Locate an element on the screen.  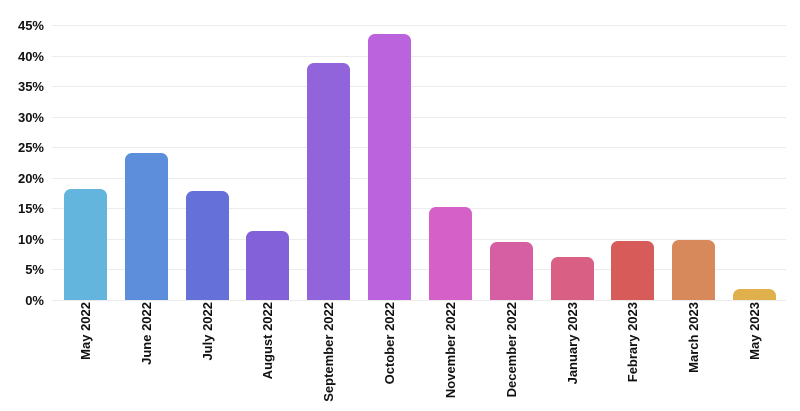
x-tick-label-febrary-2023: Febrary 2023 is located at coordinates (633, 342).